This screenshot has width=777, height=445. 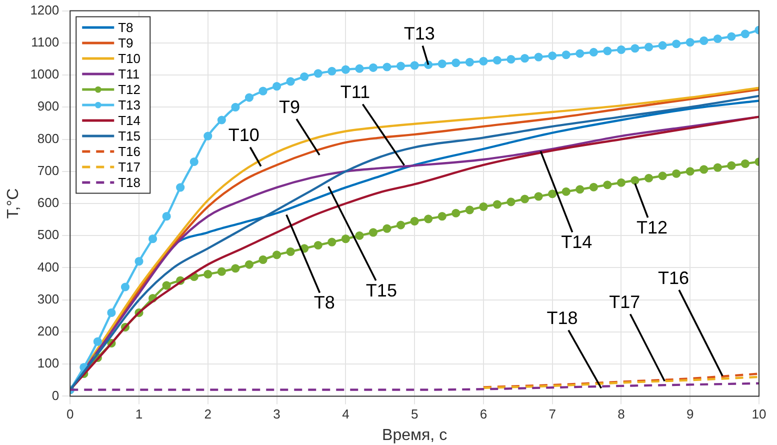 I want to click on legend-label: T9, so click(x=126, y=43).